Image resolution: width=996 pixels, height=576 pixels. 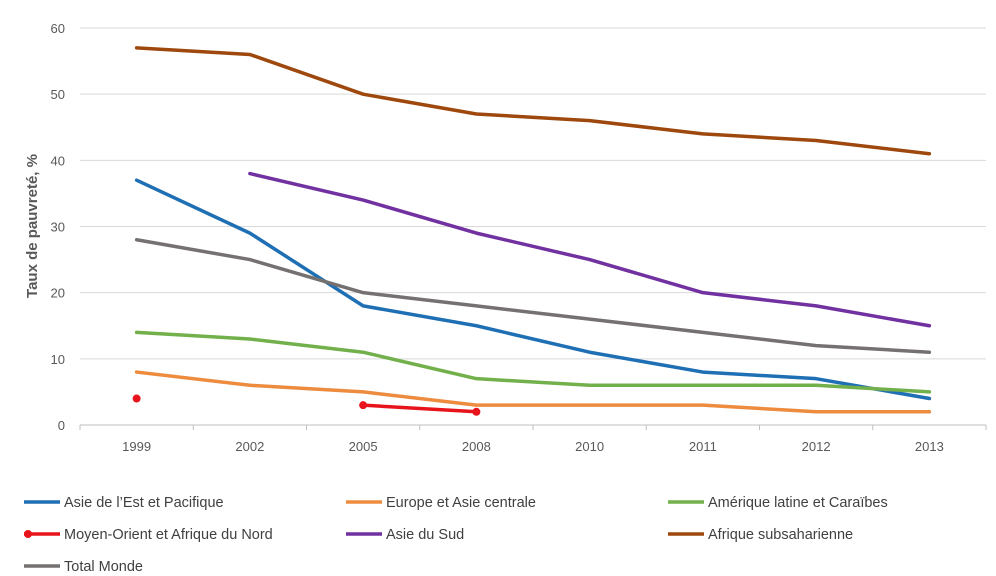 What do you see at coordinates (58, 293) in the screenshot?
I see `y-tick-label: 20` at bounding box center [58, 293].